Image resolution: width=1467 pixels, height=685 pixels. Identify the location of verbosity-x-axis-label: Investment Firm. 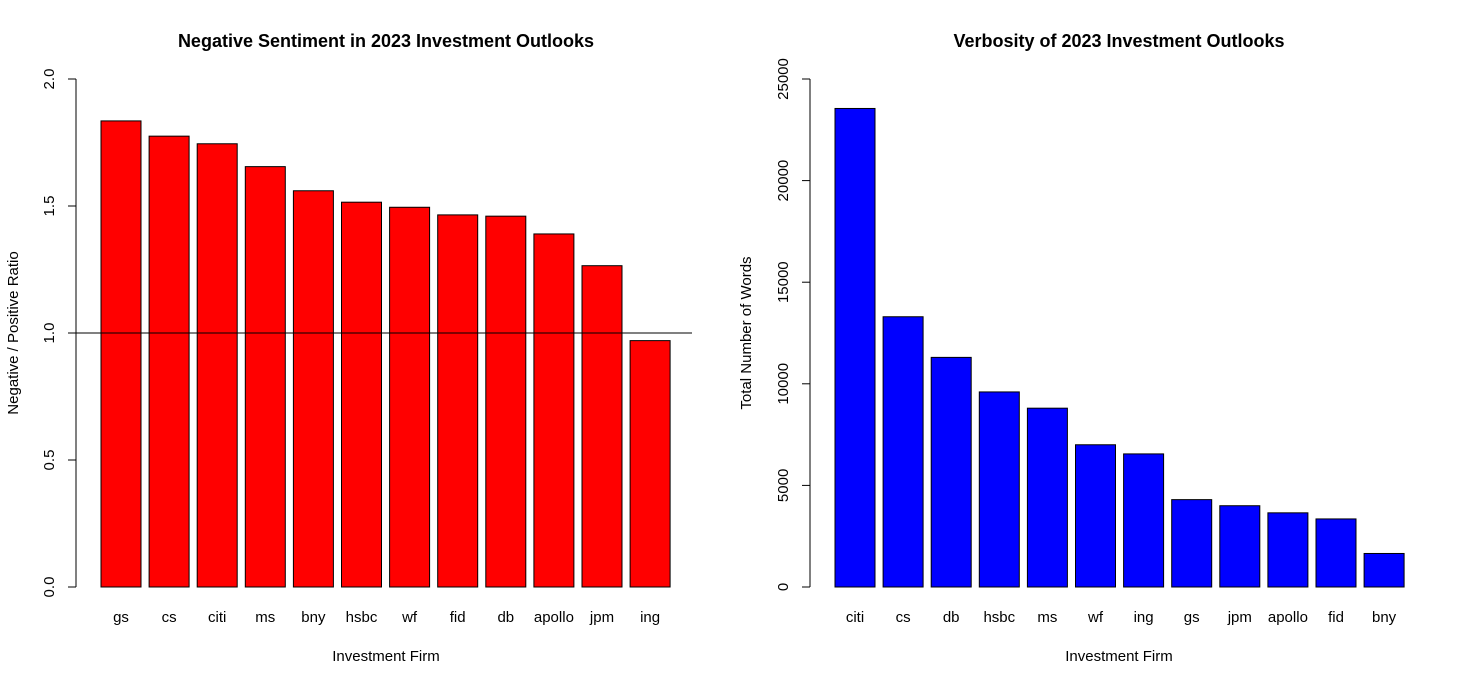
(1119, 656).